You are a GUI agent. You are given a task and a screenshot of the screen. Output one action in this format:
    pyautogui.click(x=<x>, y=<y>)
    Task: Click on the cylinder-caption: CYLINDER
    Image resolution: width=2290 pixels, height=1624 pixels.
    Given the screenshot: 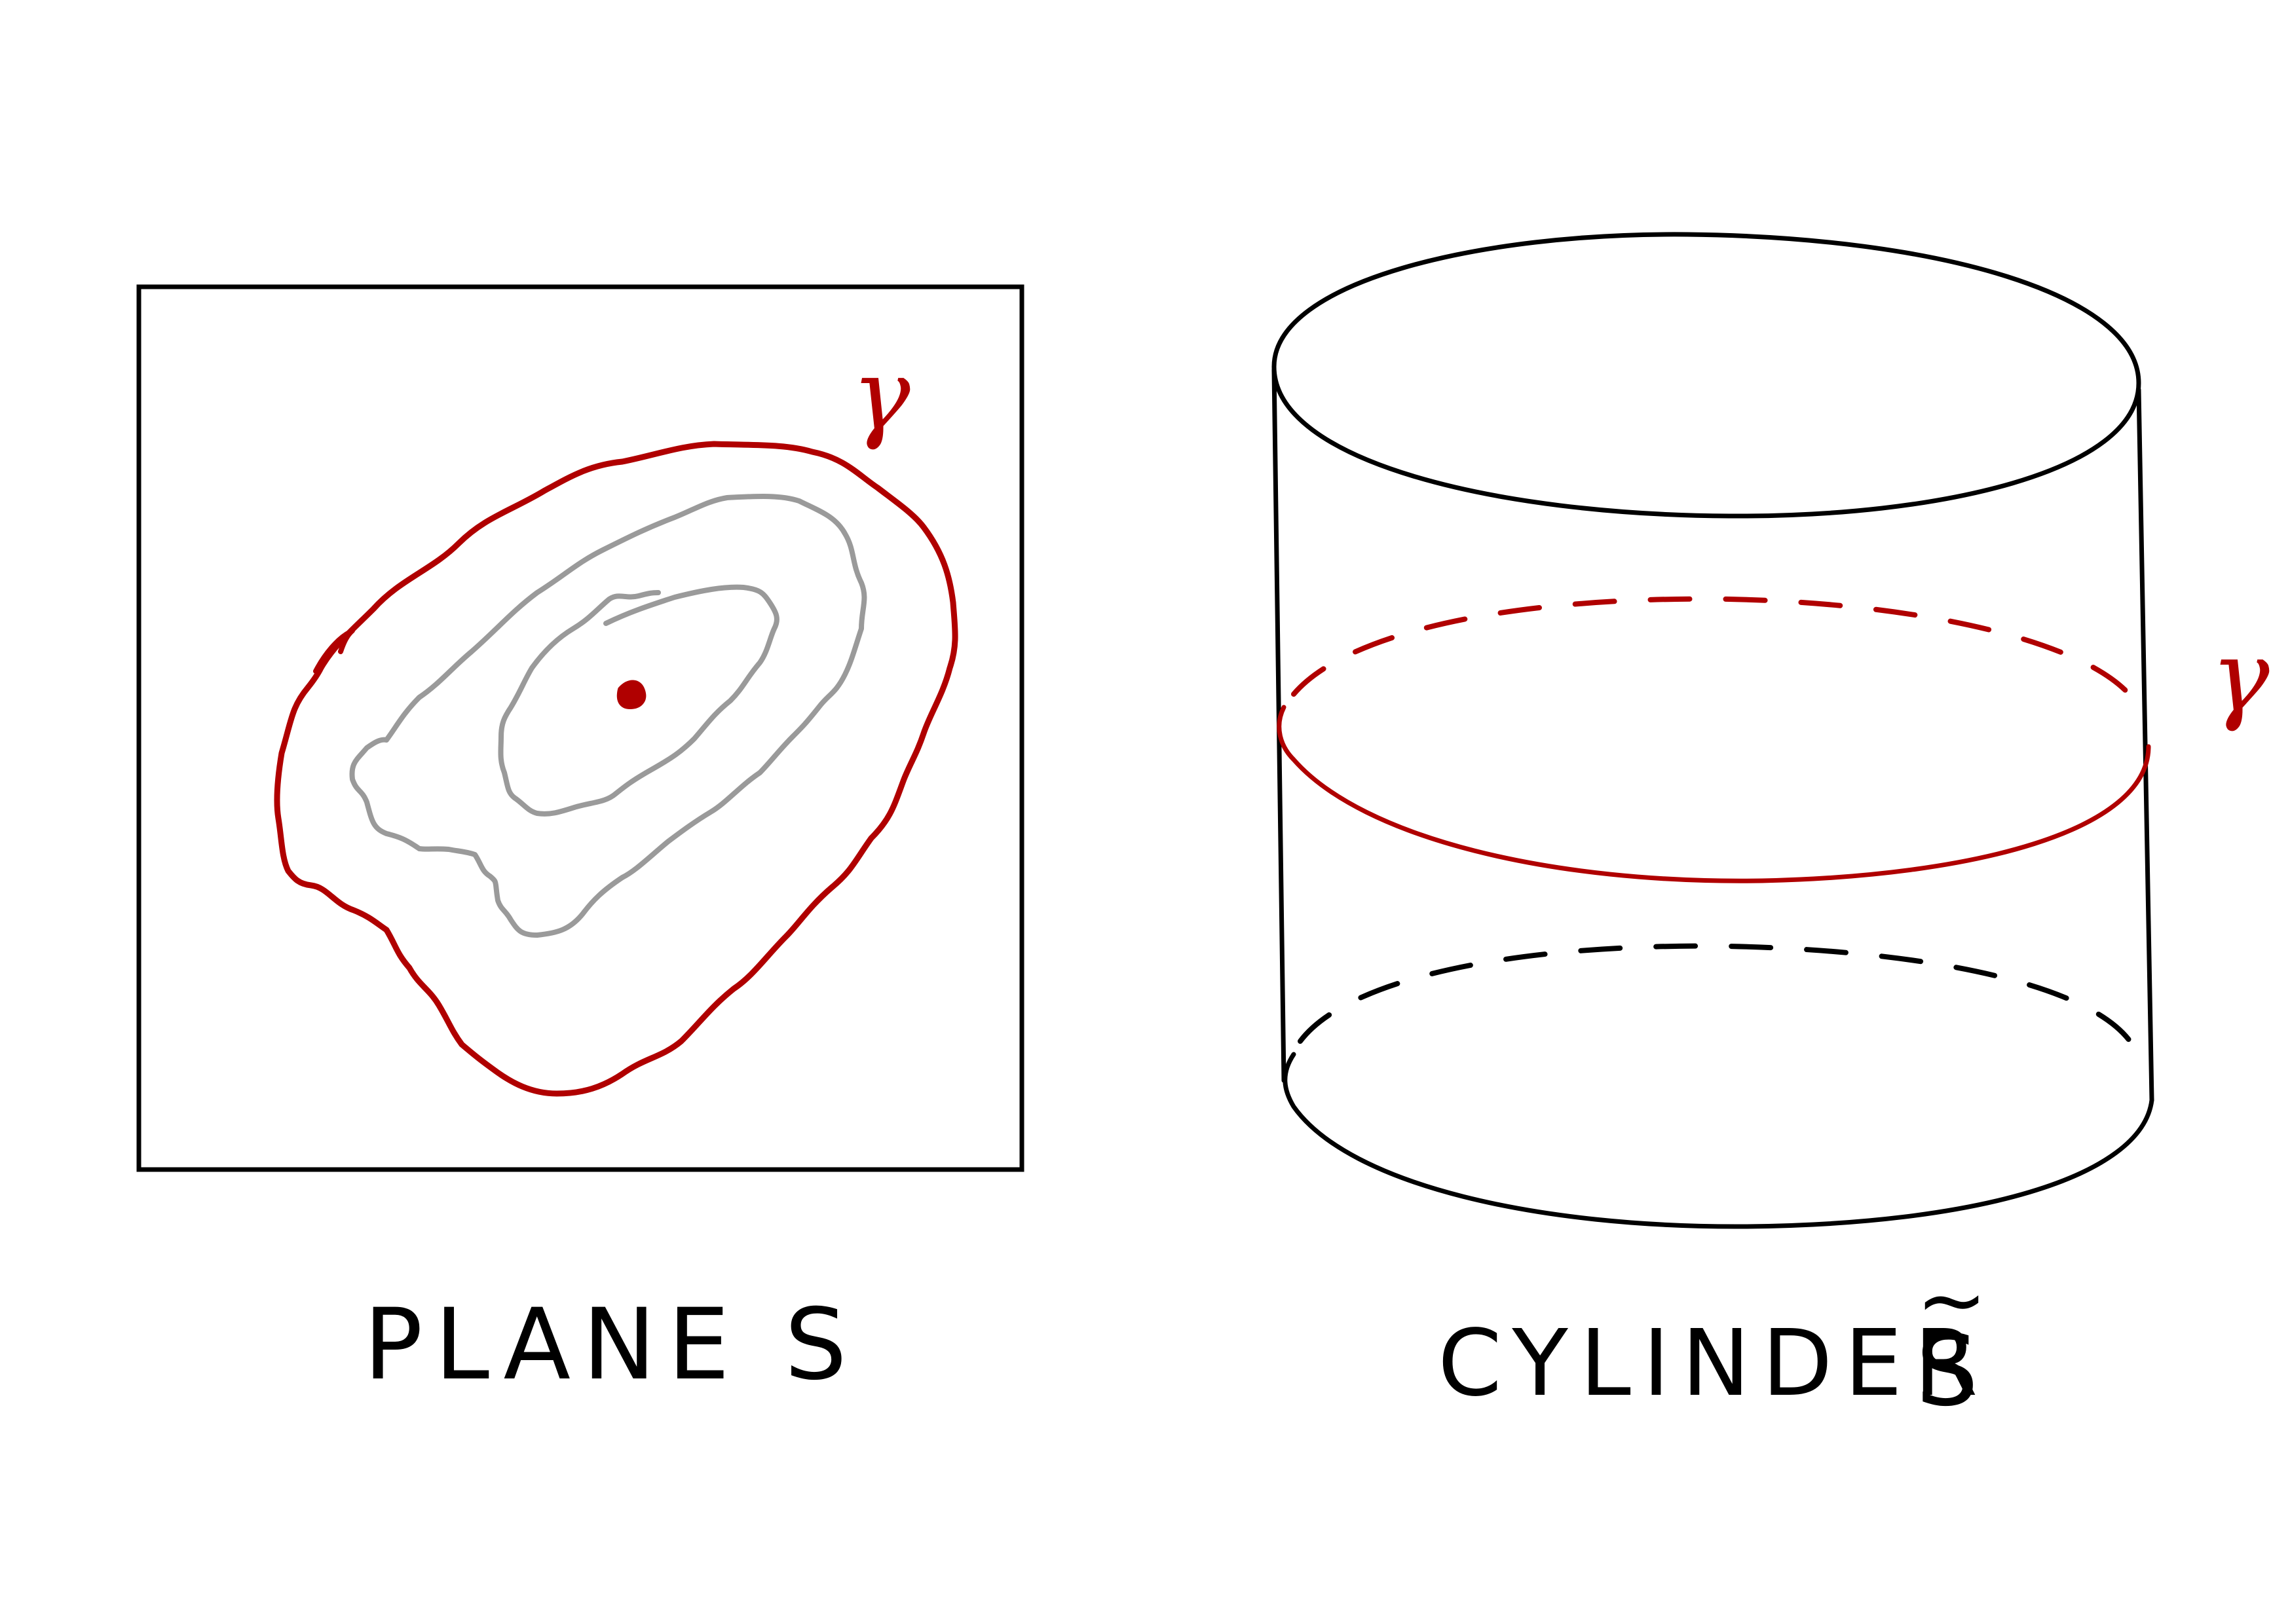 What is the action you would take?
    pyautogui.click(x=1714, y=1363)
    